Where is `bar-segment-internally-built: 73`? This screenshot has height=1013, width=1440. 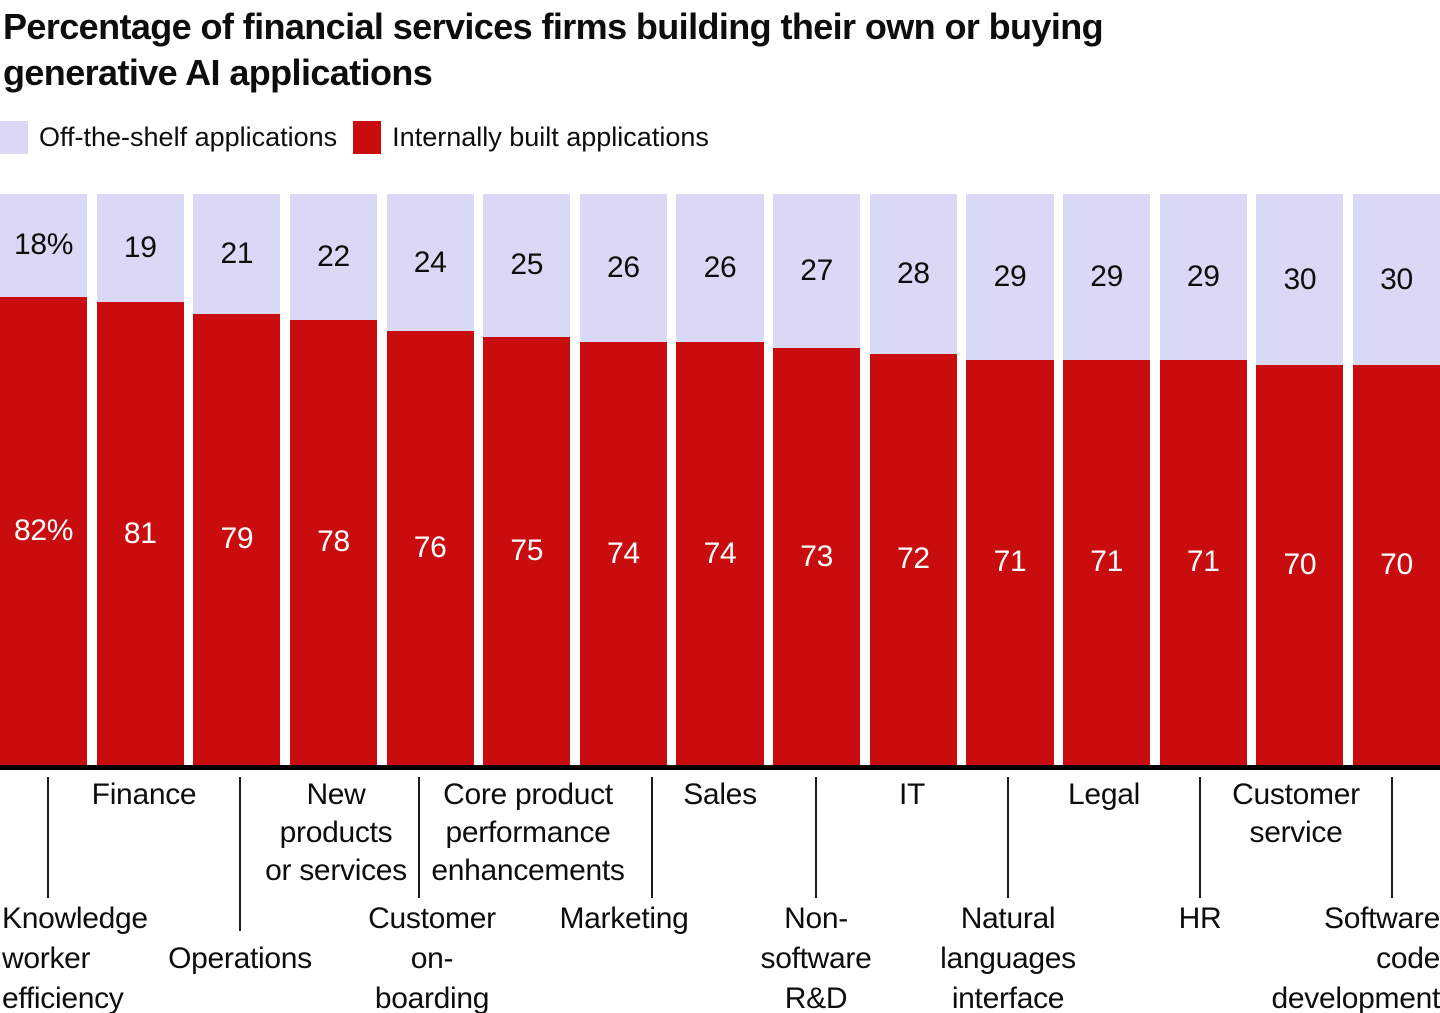 bar-segment-internally-built: 73 is located at coordinates (817, 556).